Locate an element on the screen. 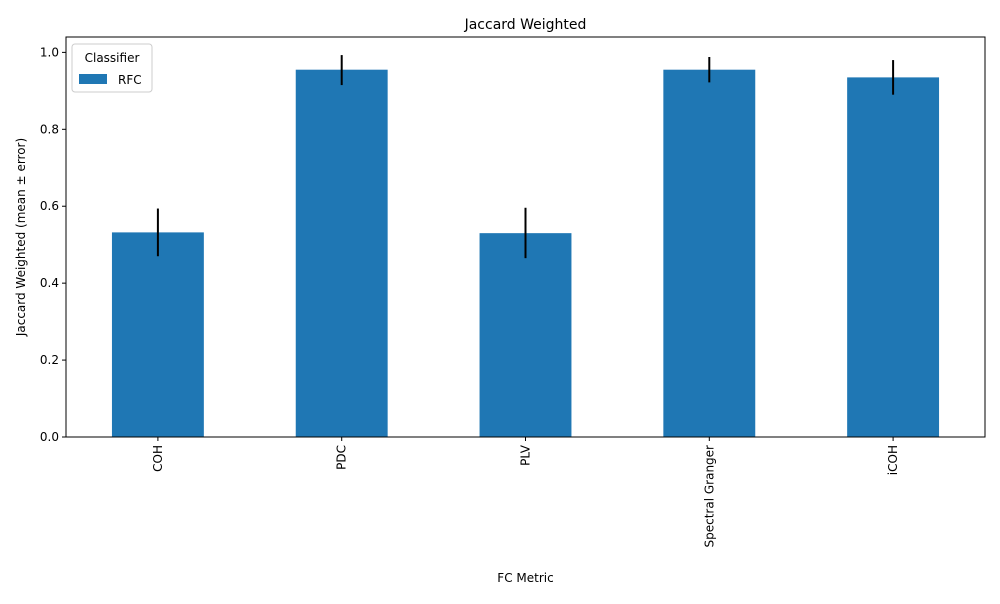 The height and width of the screenshot is (604, 1000). x-axis-label: FC Metric is located at coordinates (525, 578).